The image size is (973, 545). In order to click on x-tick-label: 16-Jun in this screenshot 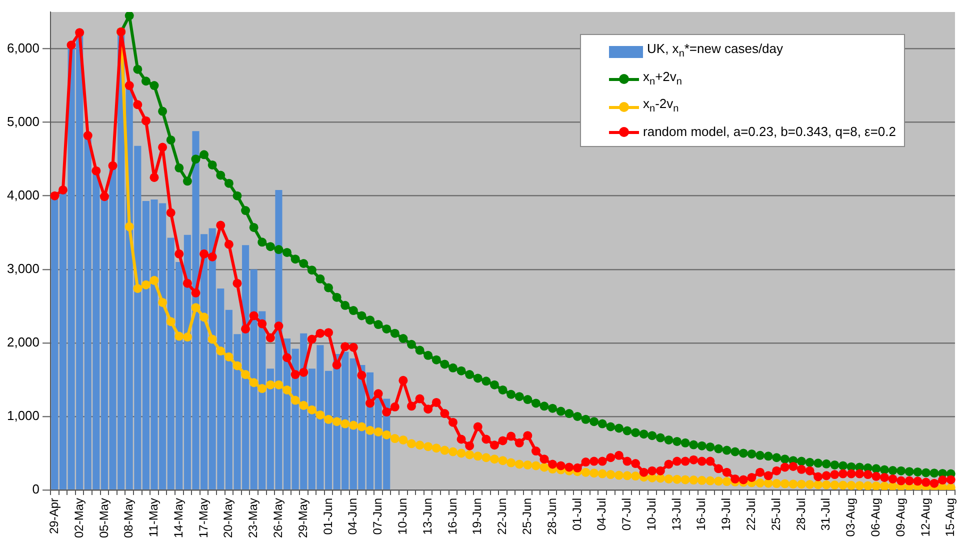, I will do `click(452, 516)`.